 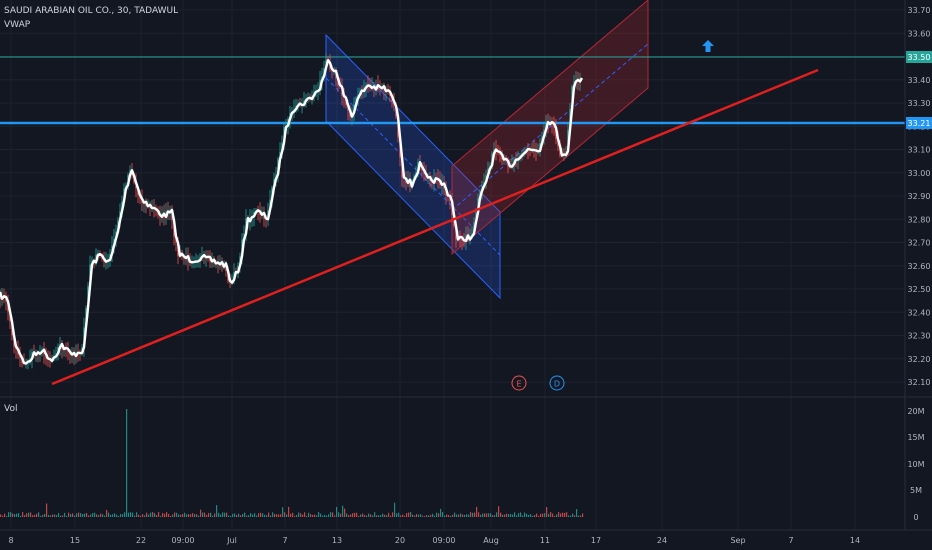 I want to click on time-tick-label: 7, so click(x=284, y=540).